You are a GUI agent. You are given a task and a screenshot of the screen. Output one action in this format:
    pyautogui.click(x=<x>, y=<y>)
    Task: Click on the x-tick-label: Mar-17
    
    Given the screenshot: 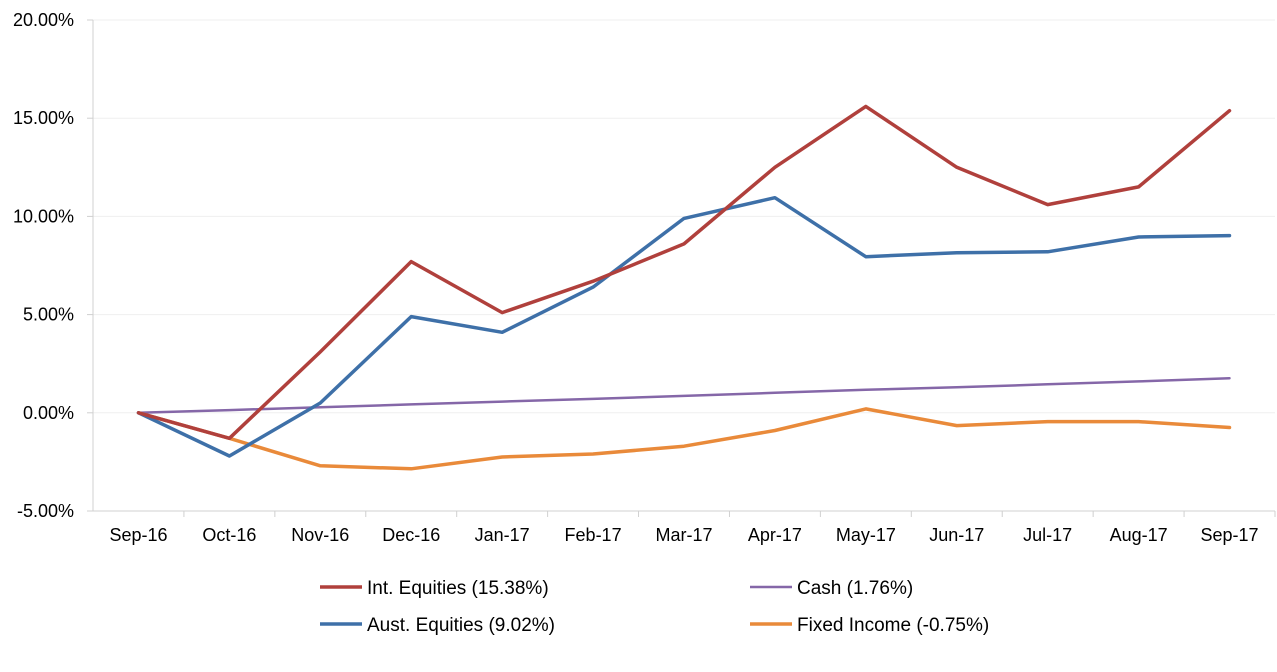 What is the action you would take?
    pyautogui.click(x=683, y=535)
    